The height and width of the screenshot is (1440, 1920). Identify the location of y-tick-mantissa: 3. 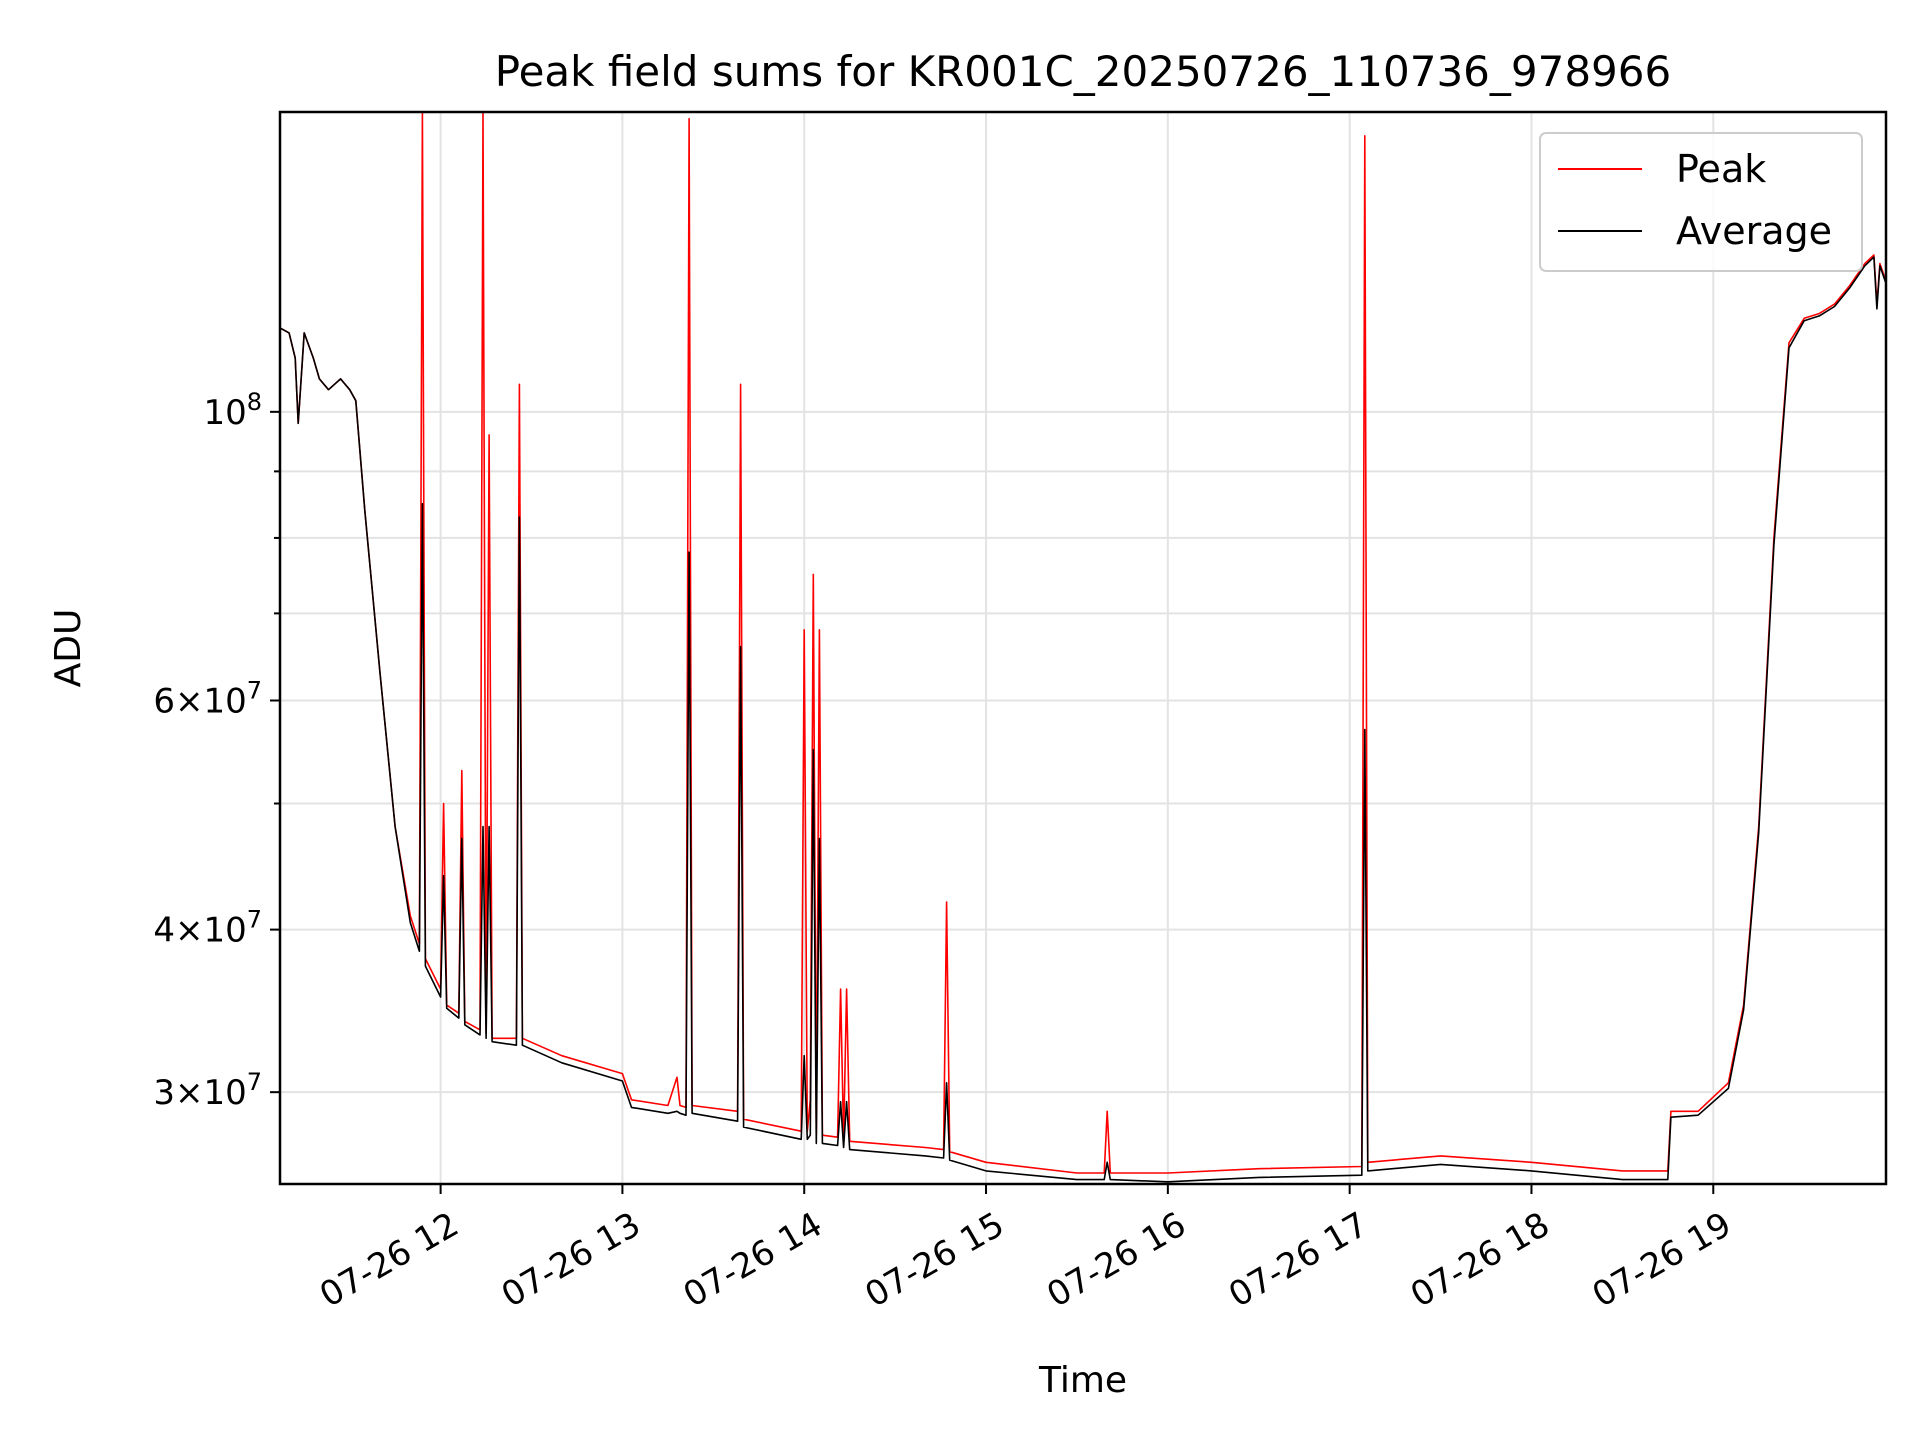
(164, 1093).